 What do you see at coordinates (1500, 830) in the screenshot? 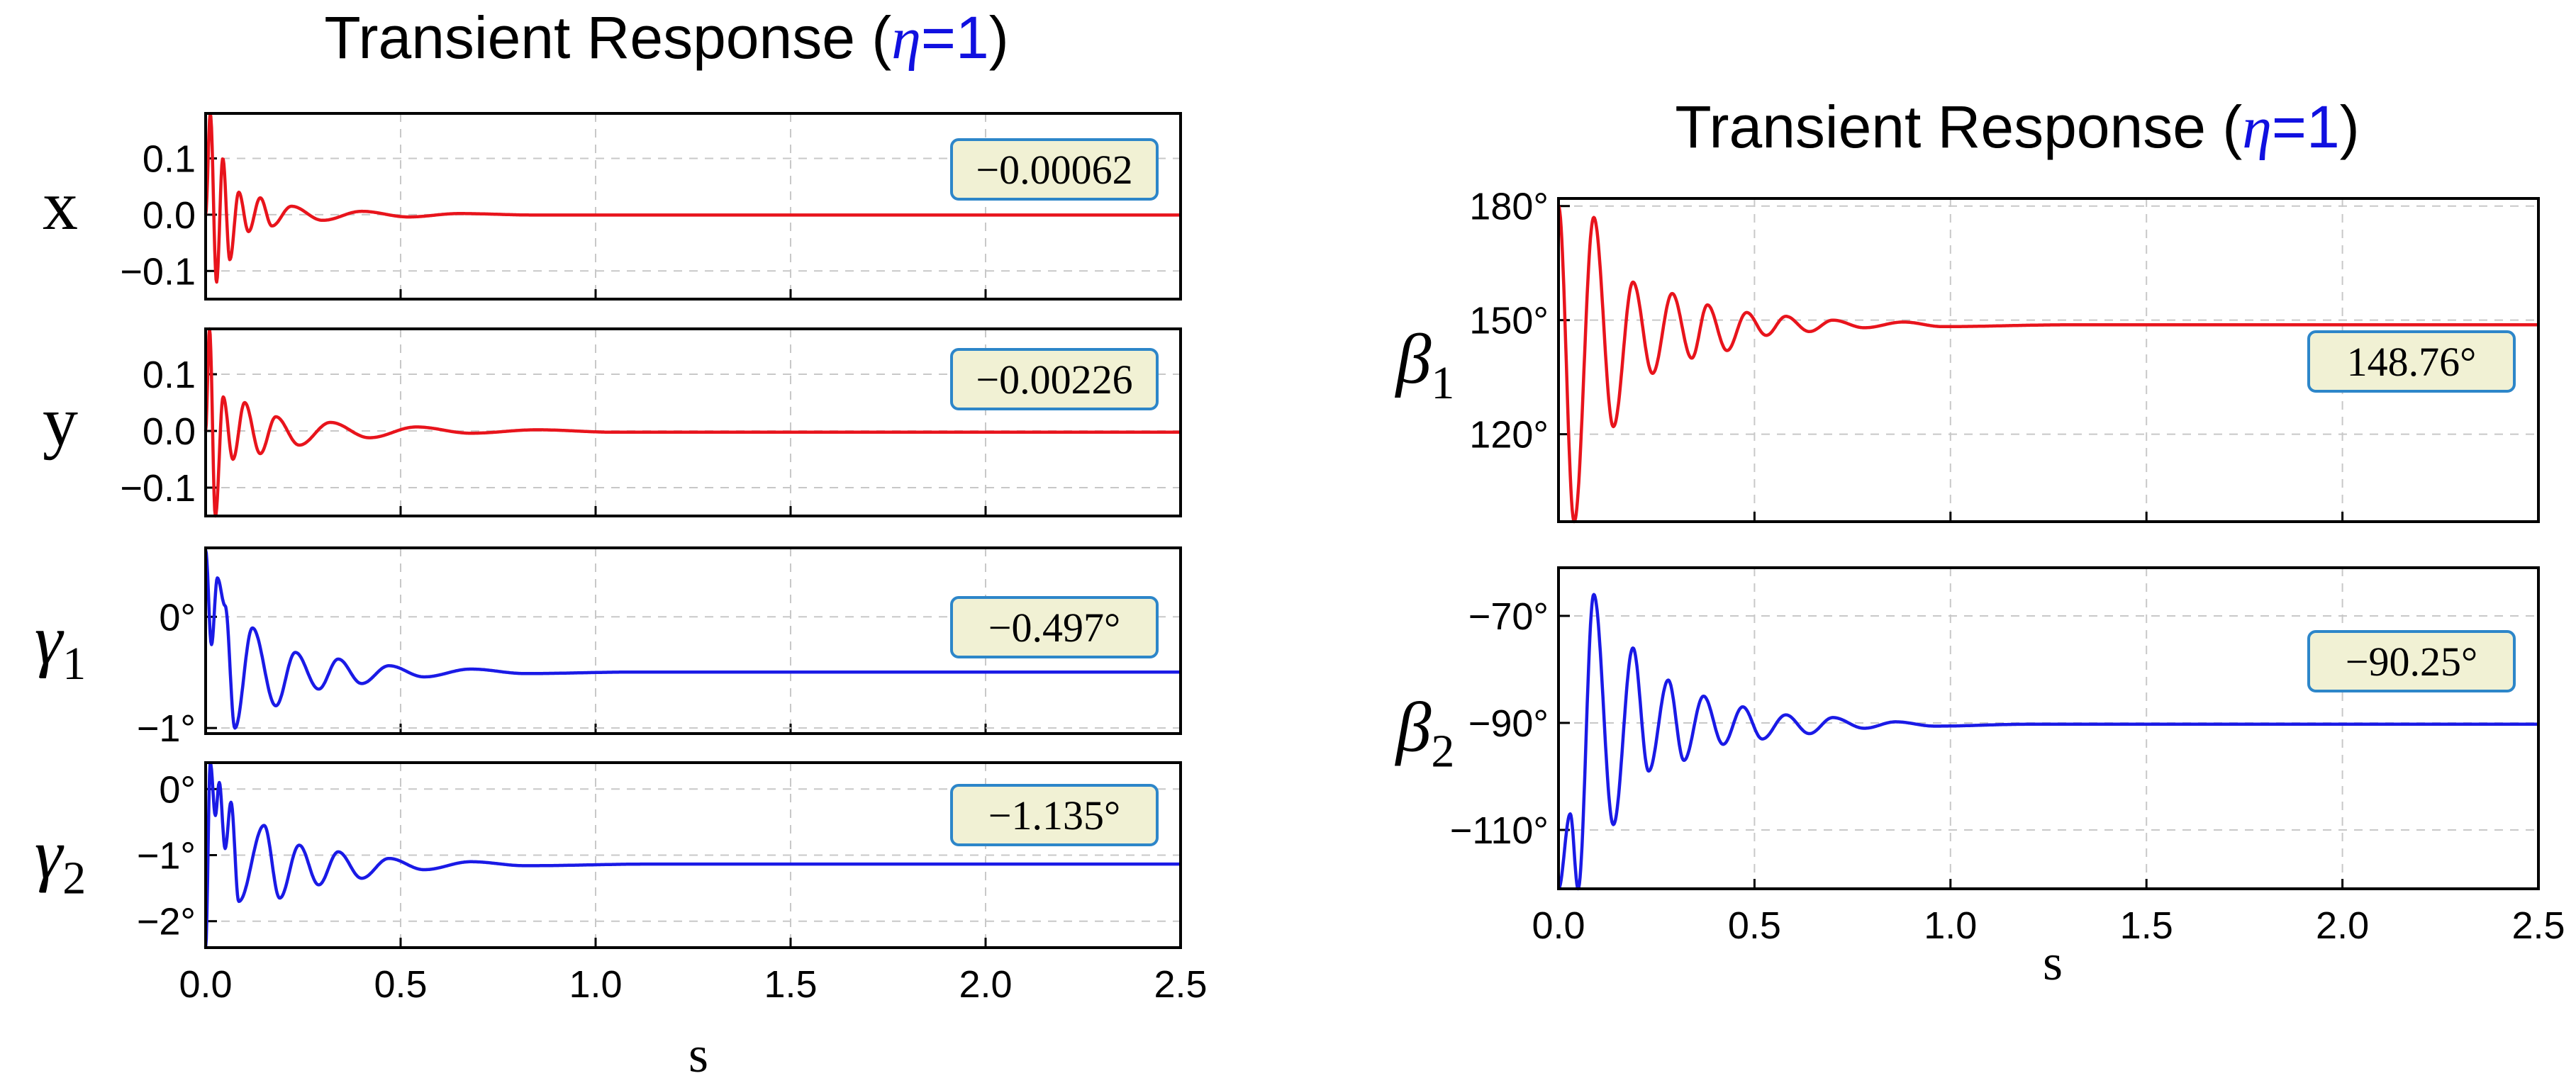
I see `y-tick-label: −110°` at bounding box center [1500, 830].